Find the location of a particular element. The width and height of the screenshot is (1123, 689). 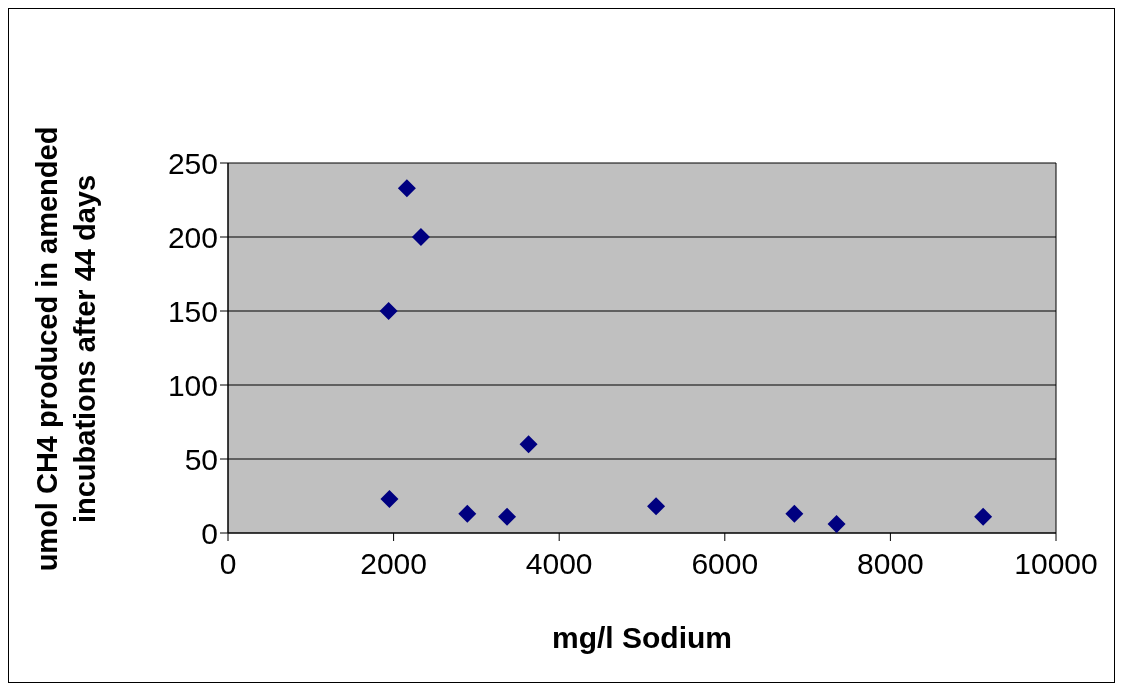

y-tick-label: 150 is located at coordinates (192, 311).